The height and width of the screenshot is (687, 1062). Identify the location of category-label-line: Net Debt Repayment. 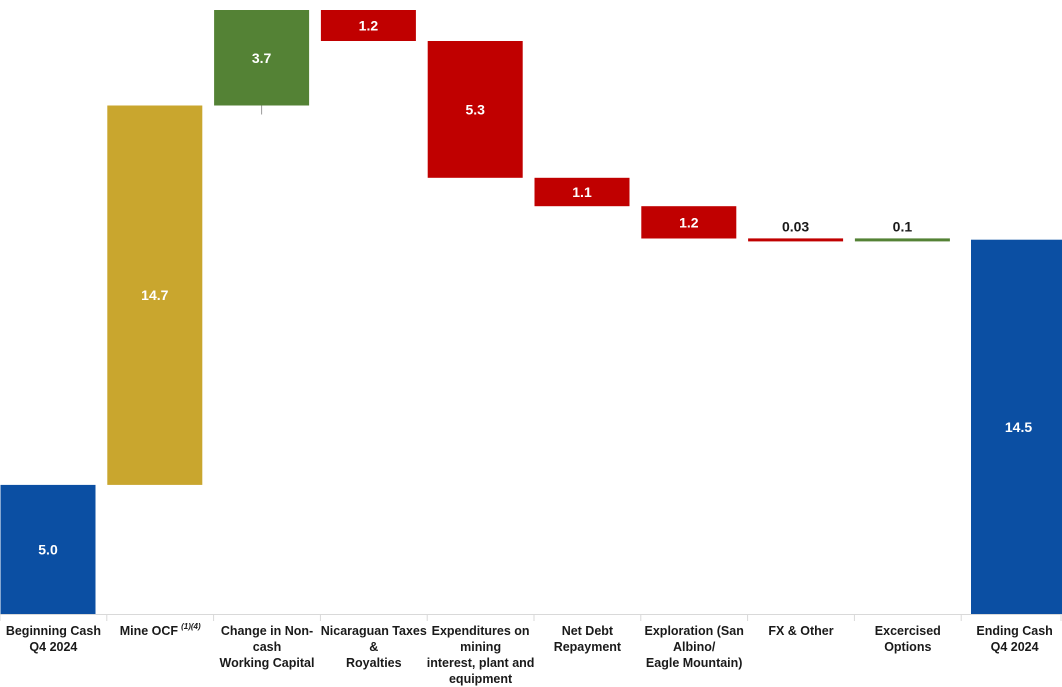
(587, 639).